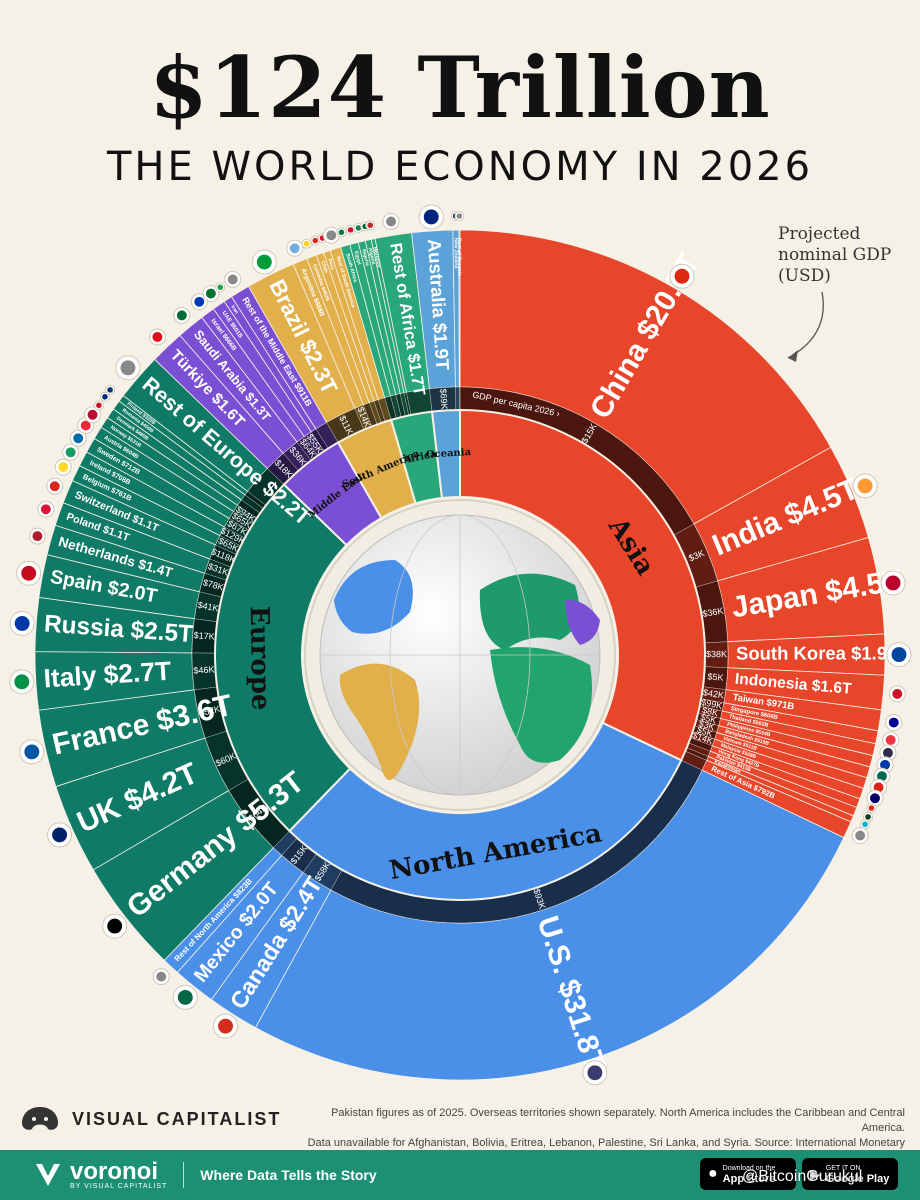  Describe the element at coordinates (233, 279) in the screenshot. I see `flag-rest-of-the-middle-east-icon` at that location.